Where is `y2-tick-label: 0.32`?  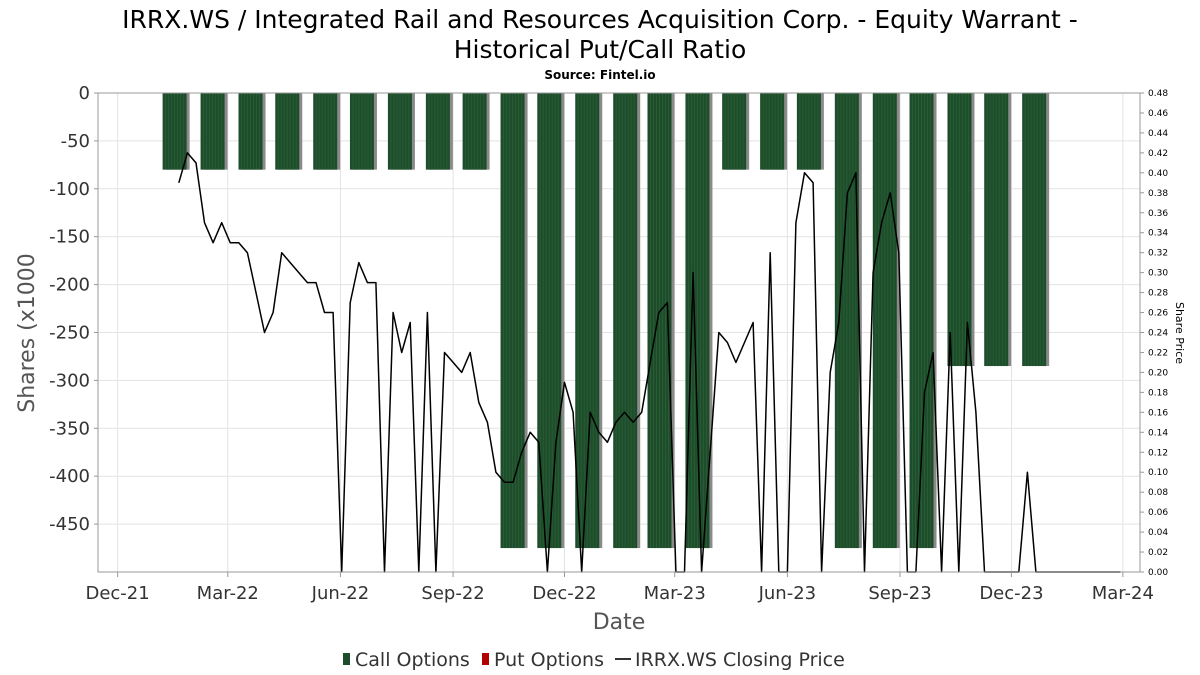
y2-tick-label: 0.32 is located at coordinates (1158, 254).